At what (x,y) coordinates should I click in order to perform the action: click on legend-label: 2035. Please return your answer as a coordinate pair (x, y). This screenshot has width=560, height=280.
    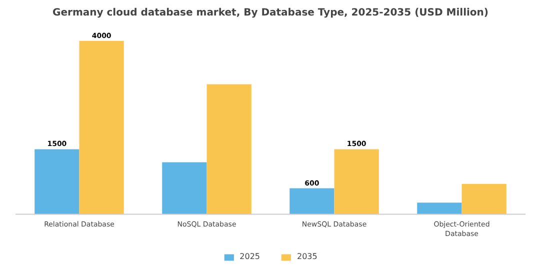
    Looking at the image, I should click on (307, 256).